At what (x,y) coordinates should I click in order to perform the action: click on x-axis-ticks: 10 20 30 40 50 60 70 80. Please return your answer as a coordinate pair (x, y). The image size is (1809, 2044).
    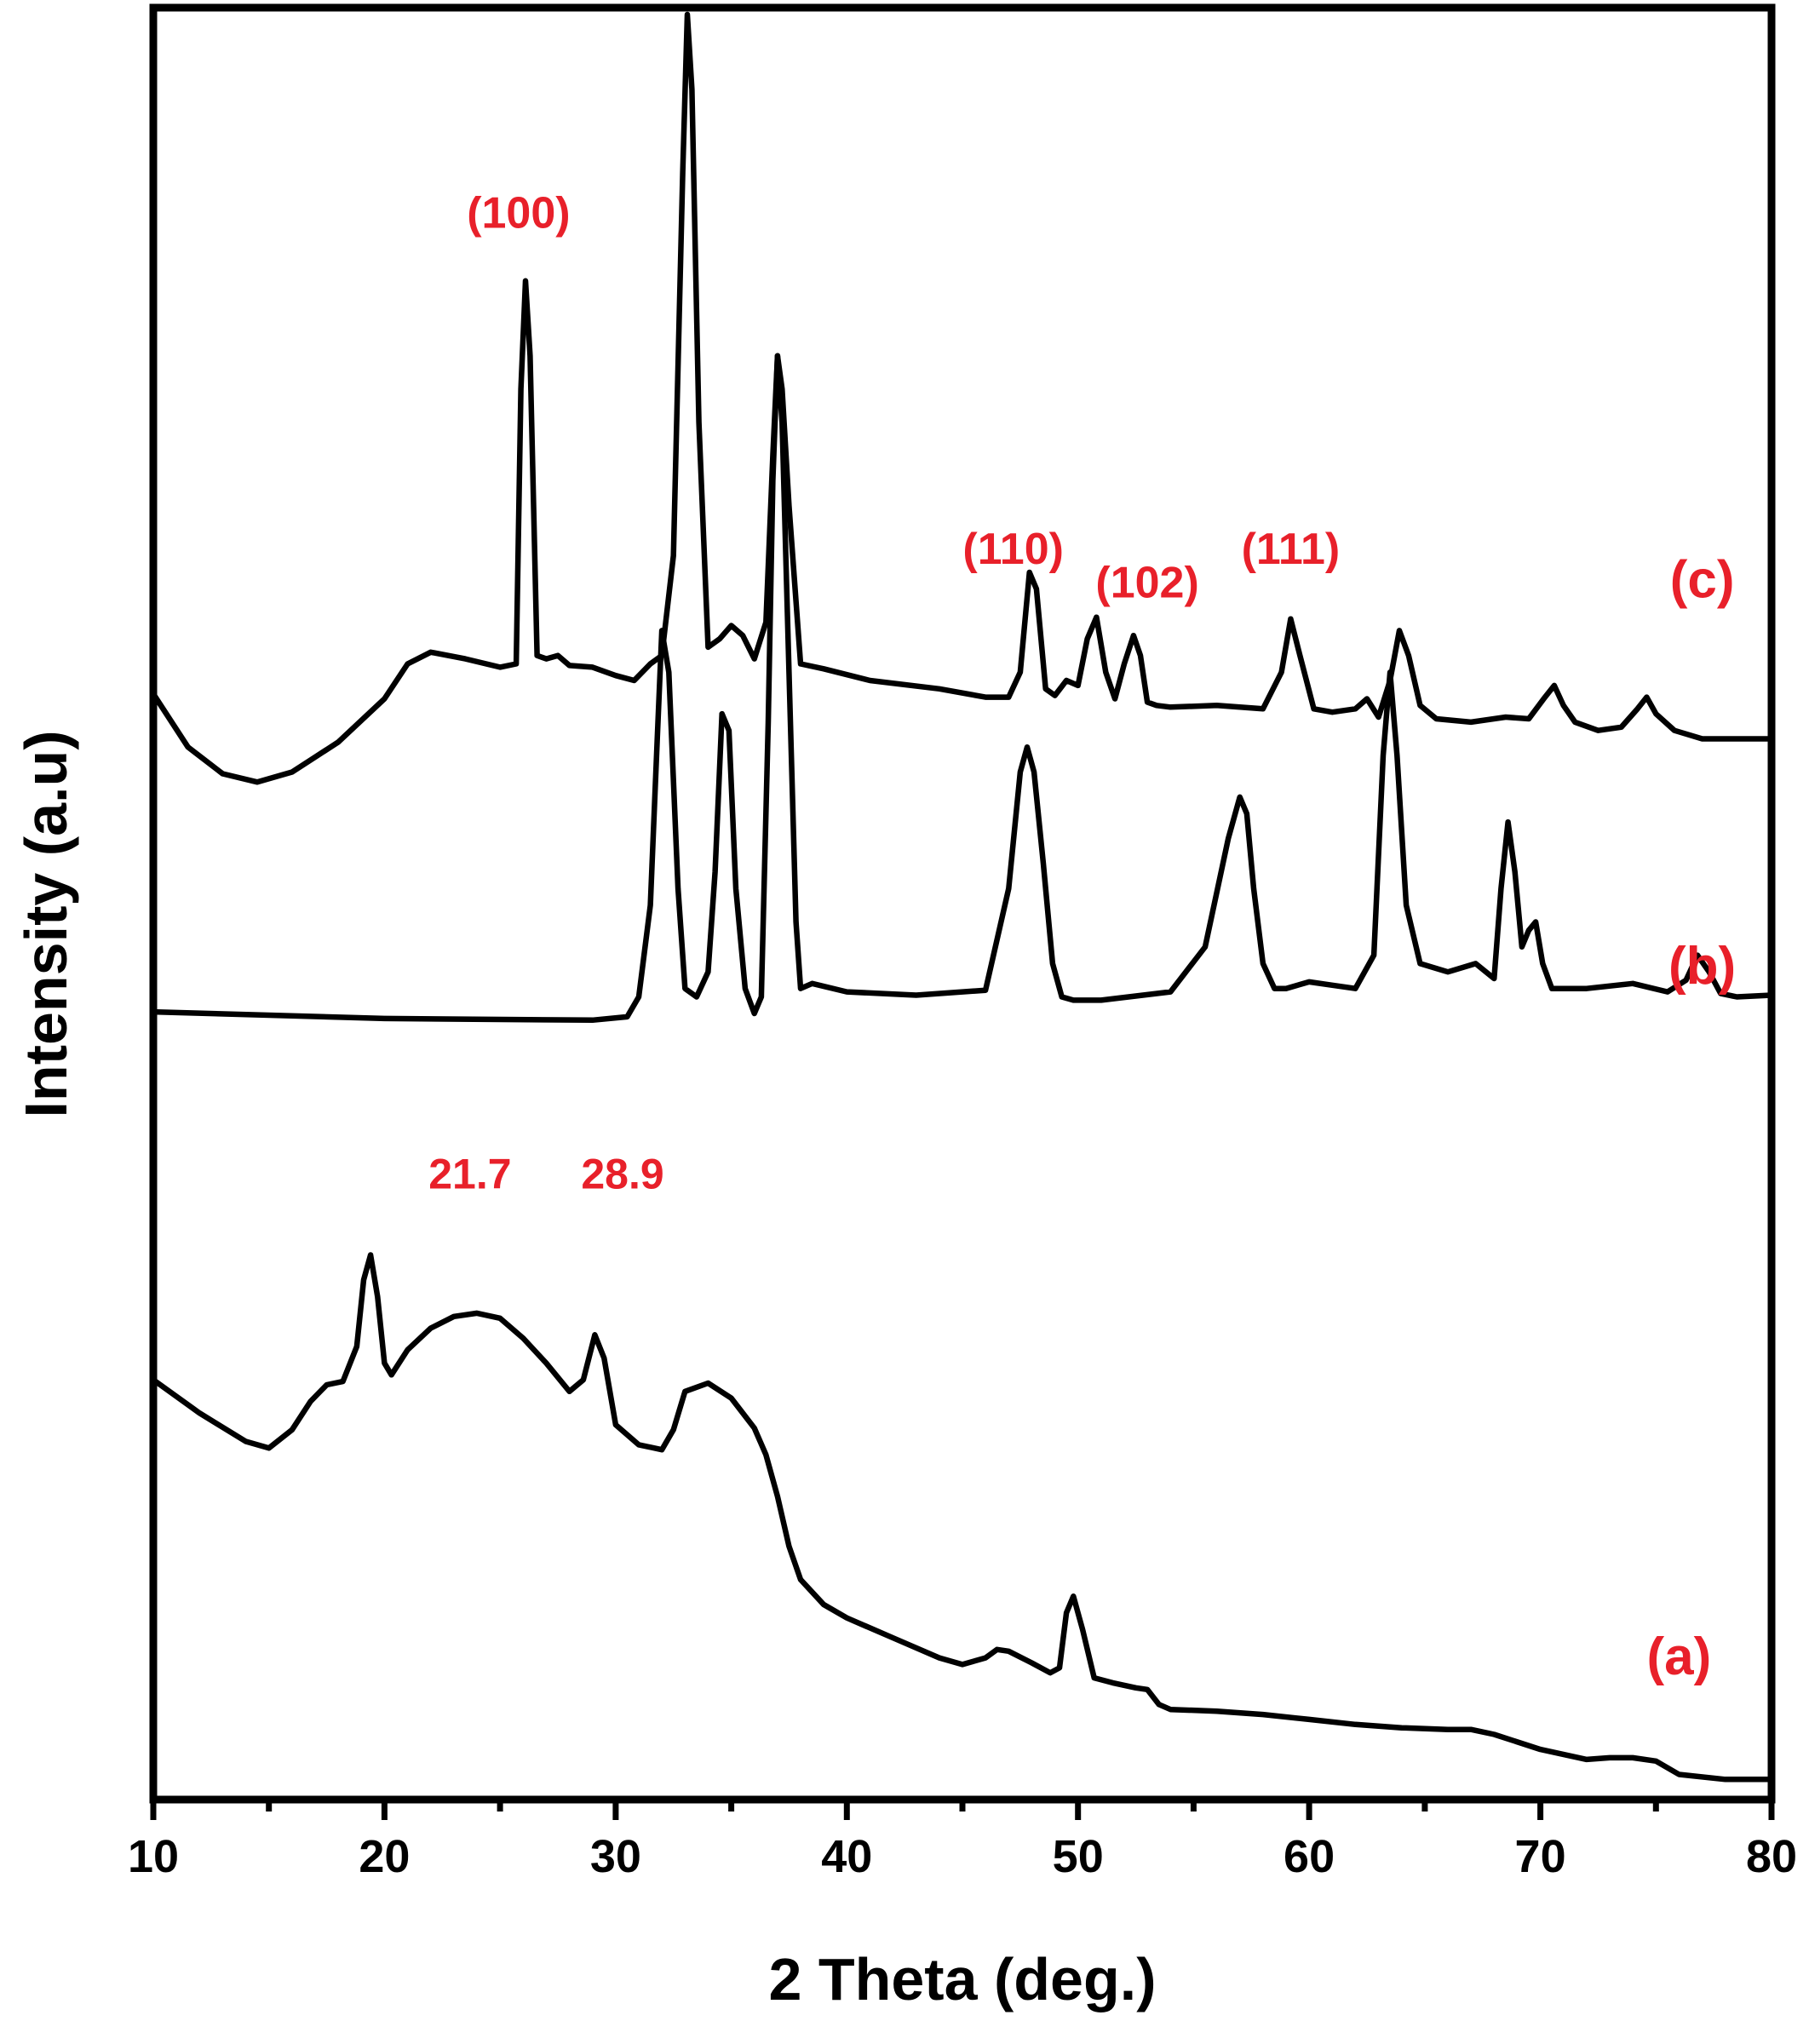
    Looking at the image, I should click on (962, 1841).